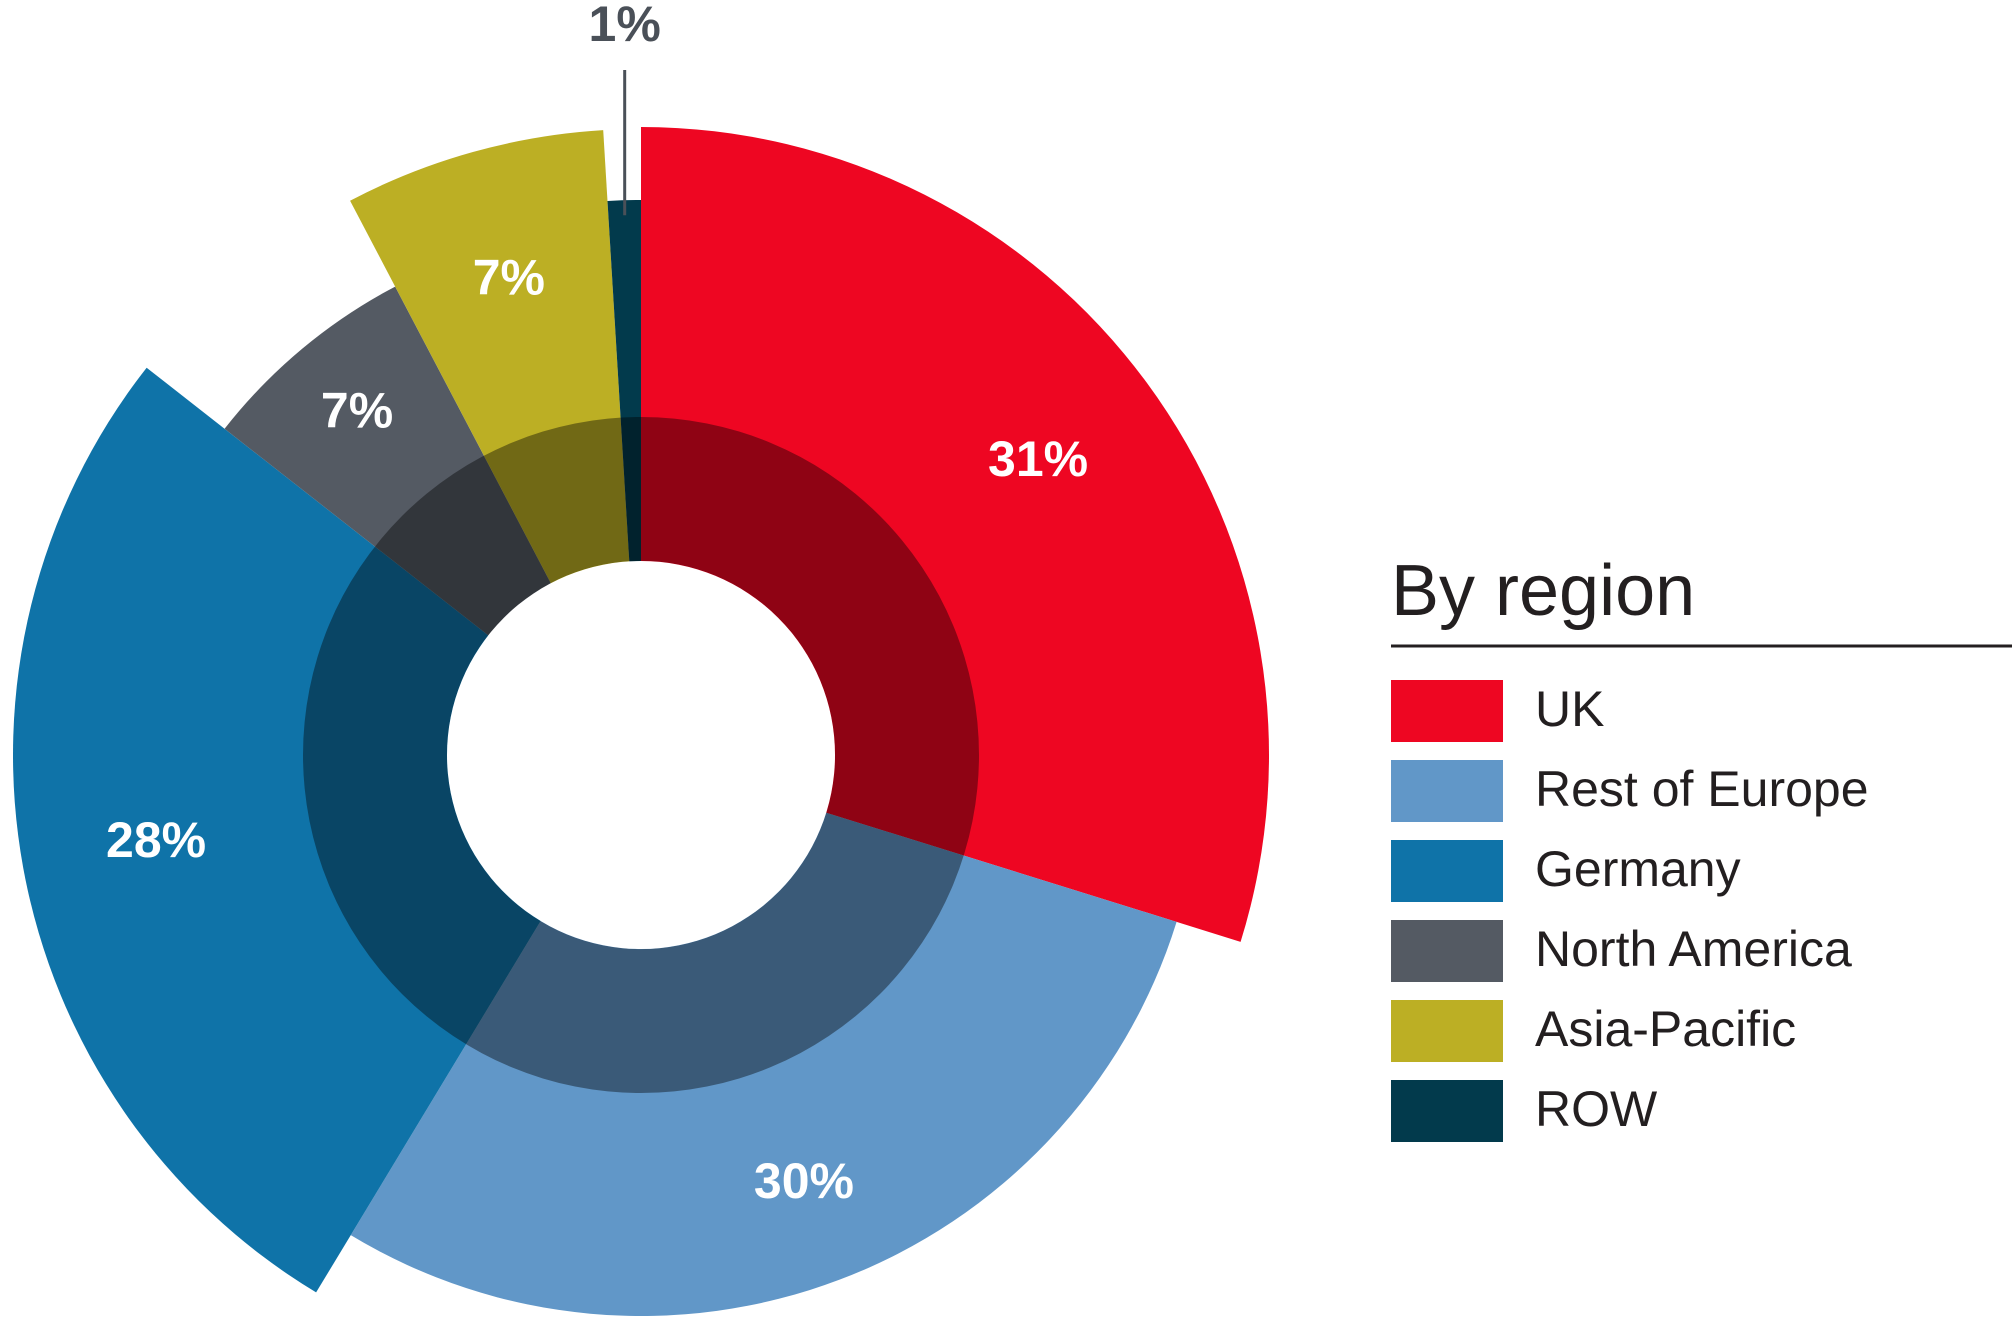 The height and width of the screenshot is (1318, 2012). What do you see at coordinates (156, 840) in the screenshot?
I see `data-label: 28%` at bounding box center [156, 840].